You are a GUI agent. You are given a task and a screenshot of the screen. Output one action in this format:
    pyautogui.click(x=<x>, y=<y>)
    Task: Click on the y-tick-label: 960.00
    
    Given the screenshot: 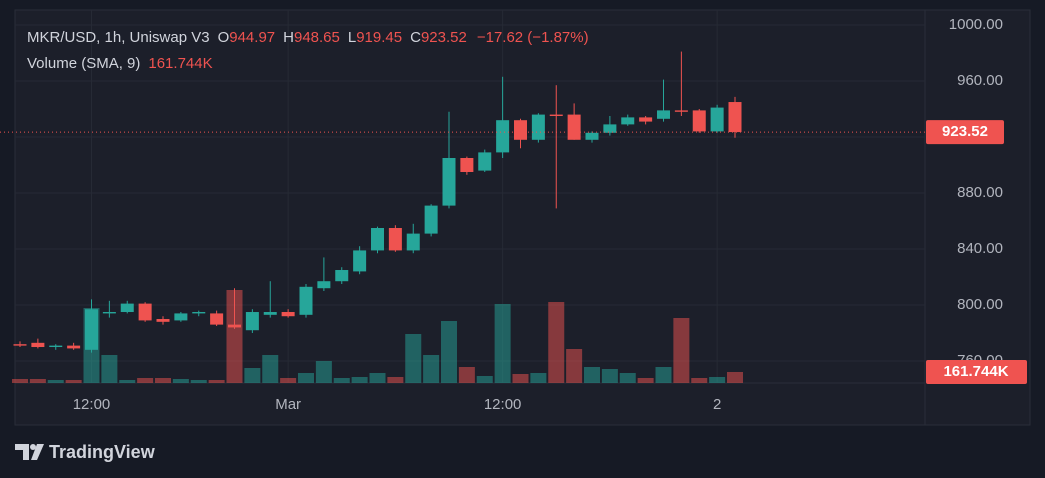 What is the action you would take?
    pyautogui.click(x=980, y=80)
    